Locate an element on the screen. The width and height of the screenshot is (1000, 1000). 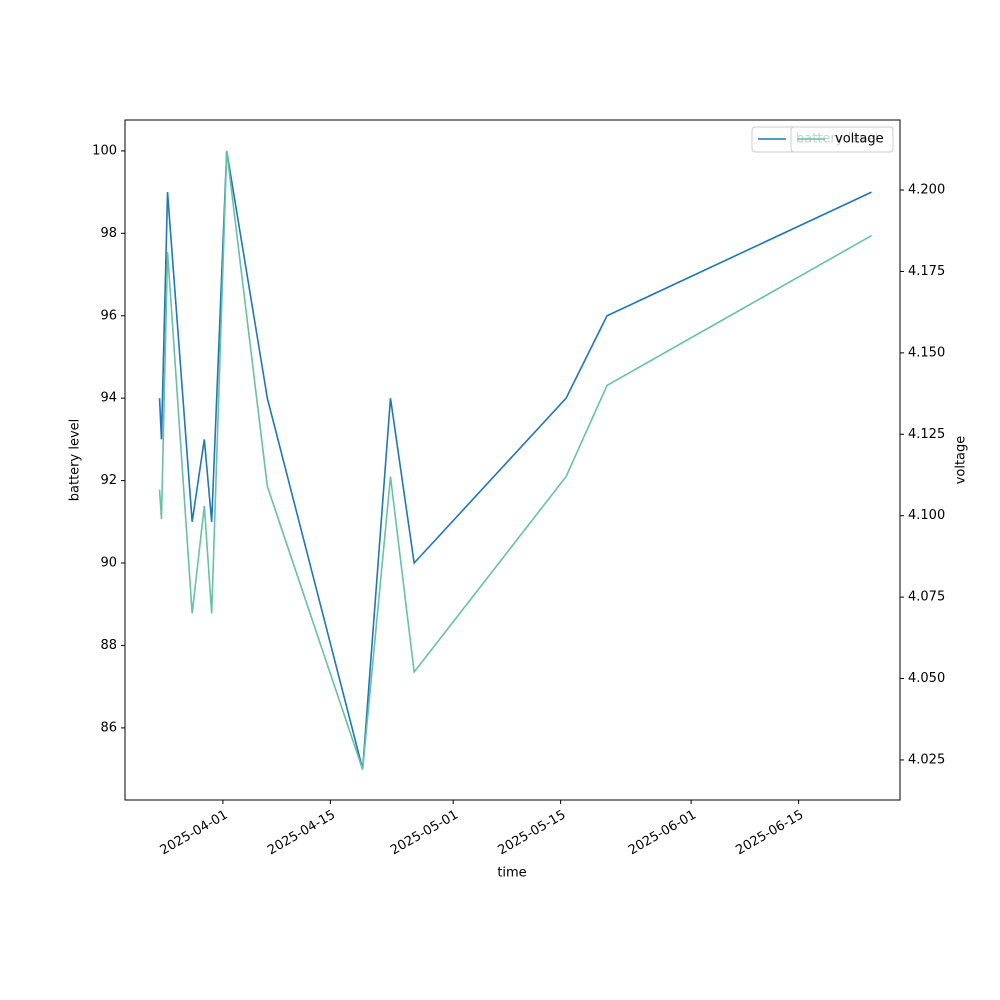
y2-tick-label: 4.175 is located at coordinates (926, 271).